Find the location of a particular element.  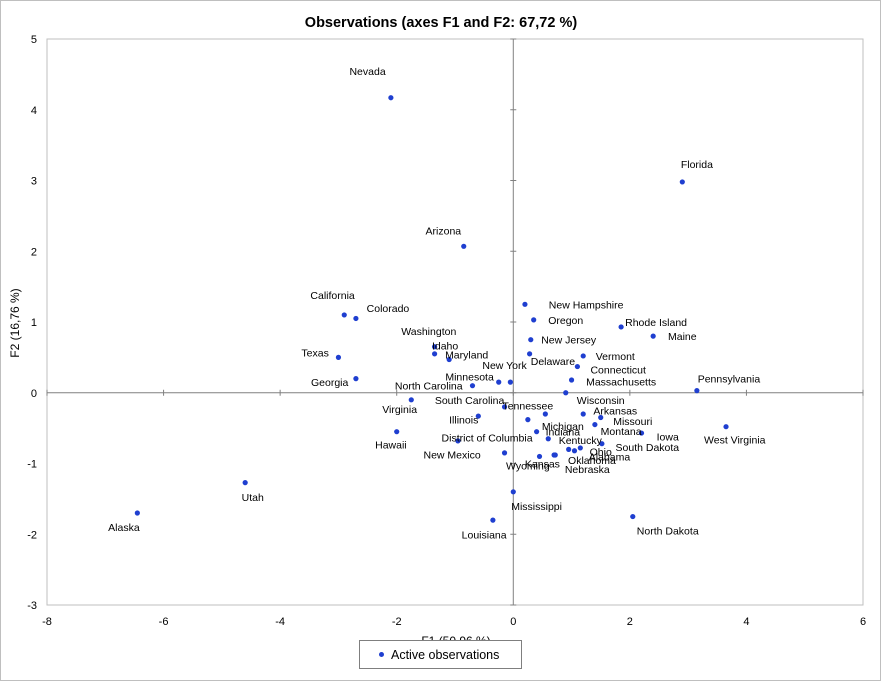

label-alabama: Alabama is located at coordinates (610, 457).